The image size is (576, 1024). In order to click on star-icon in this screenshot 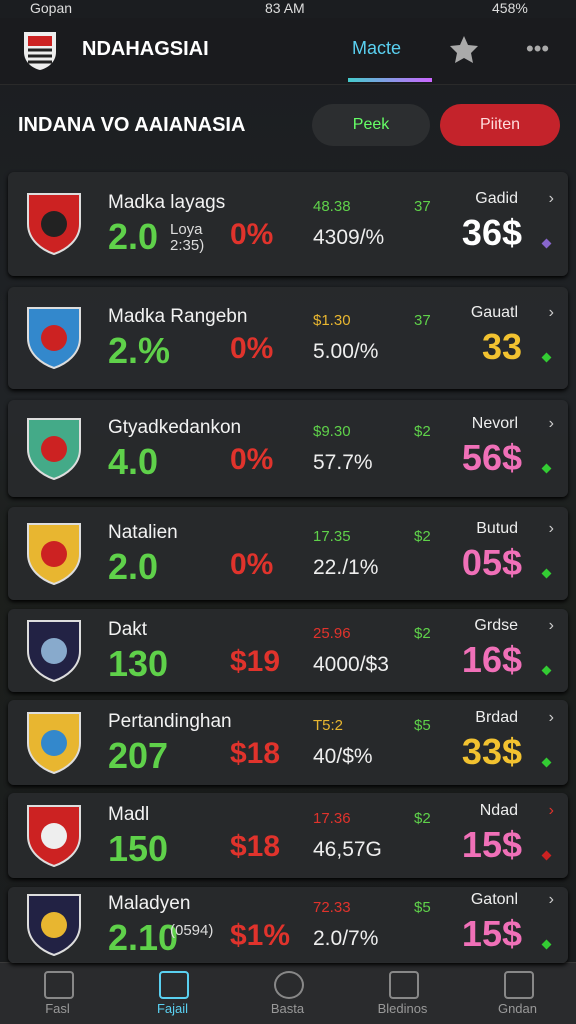, I will do `click(468, 49)`.